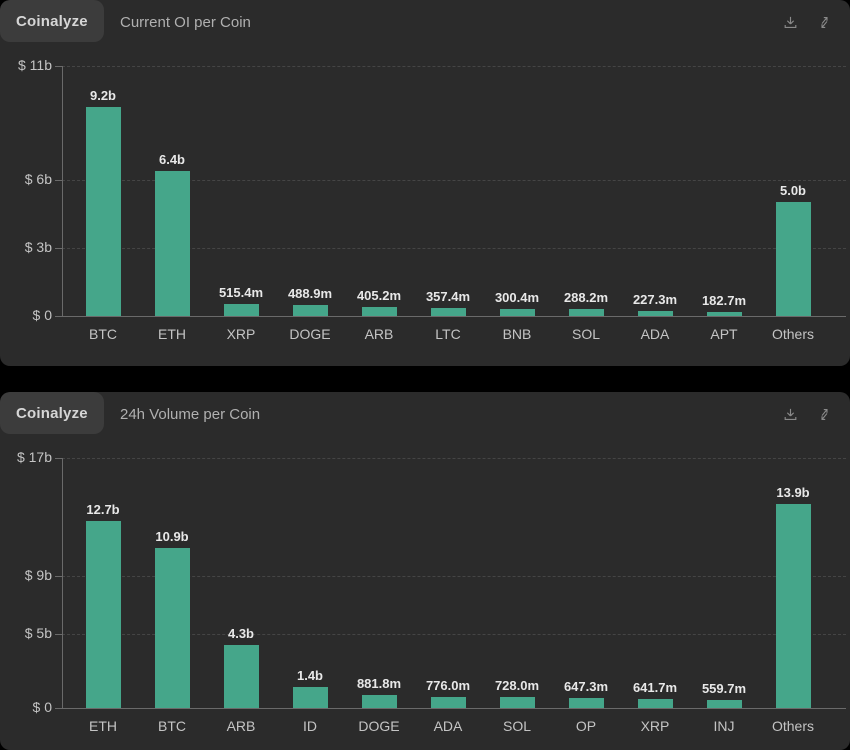 This screenshot has width=850, height=750. Describe the element at coordinates (724, 313) in the screenshot. I see `bar-apt` at that location.